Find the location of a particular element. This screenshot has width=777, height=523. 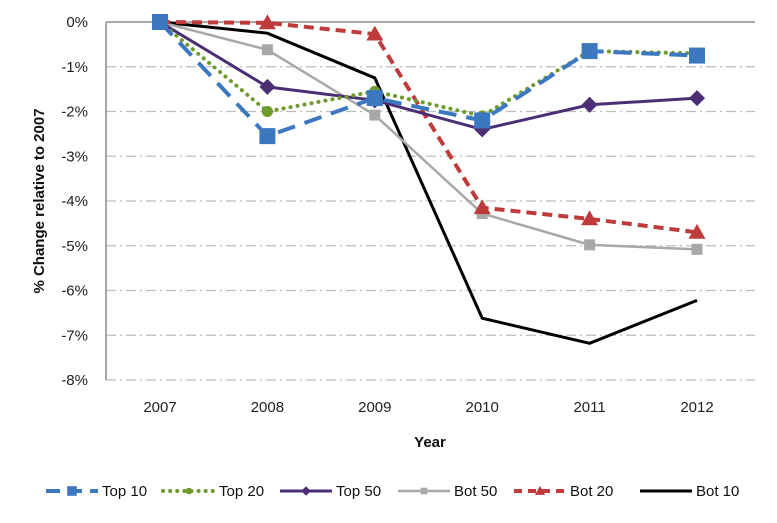

x-tick-label: 2008 is located at coordinates (267, 407).